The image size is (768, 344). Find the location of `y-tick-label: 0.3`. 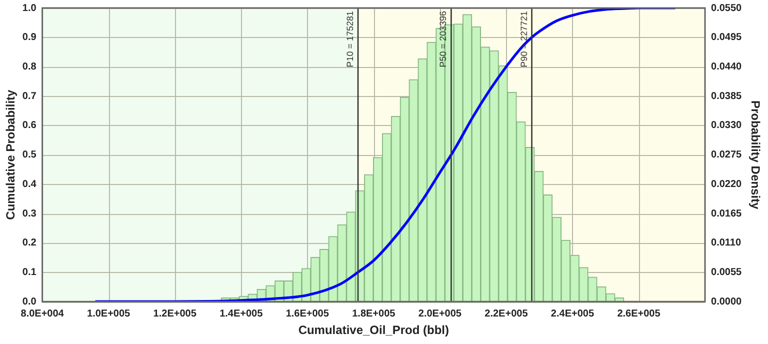

y-tick-label: 0.3 is located at coordinates (29, 214).